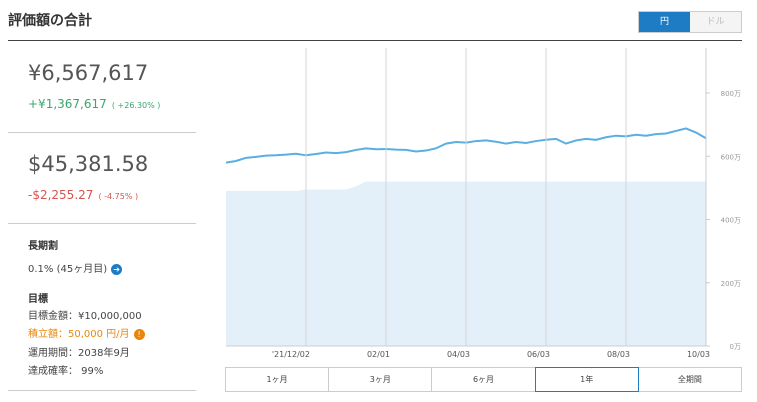 The height and width of the screenshot is (402, 757). Describe the element at coordinates (118, 196) in the screenshot. I see `usd-change-pct: ( -4.75% )` at that location.